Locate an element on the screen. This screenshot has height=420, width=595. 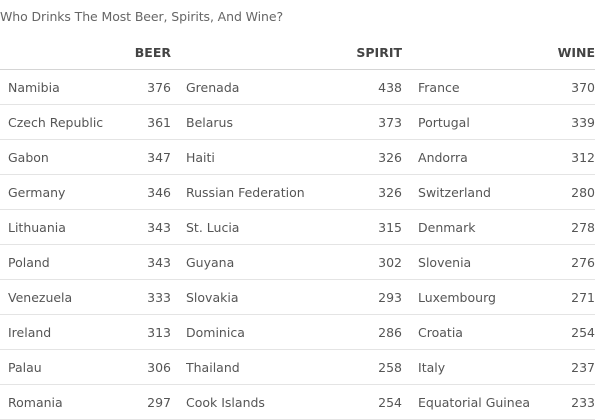
wine-country-cell: Portugal is located at coordinates (488, 122).